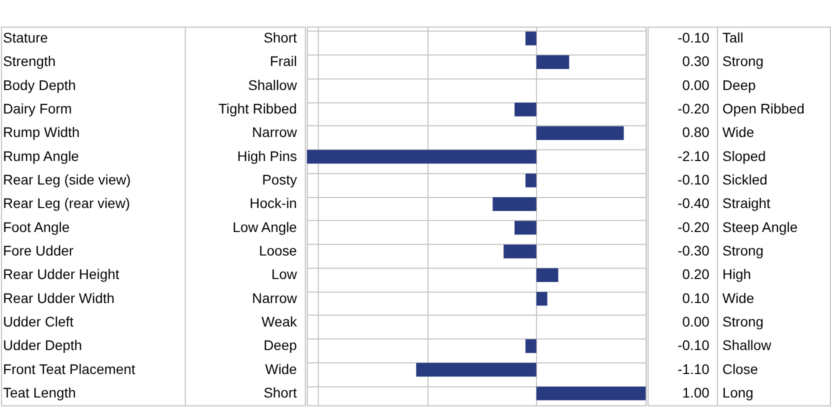  Describe the element at coordinates (58, 298) in the screenshot. I see `y-tick-label: Rear Udder Width` at that location.